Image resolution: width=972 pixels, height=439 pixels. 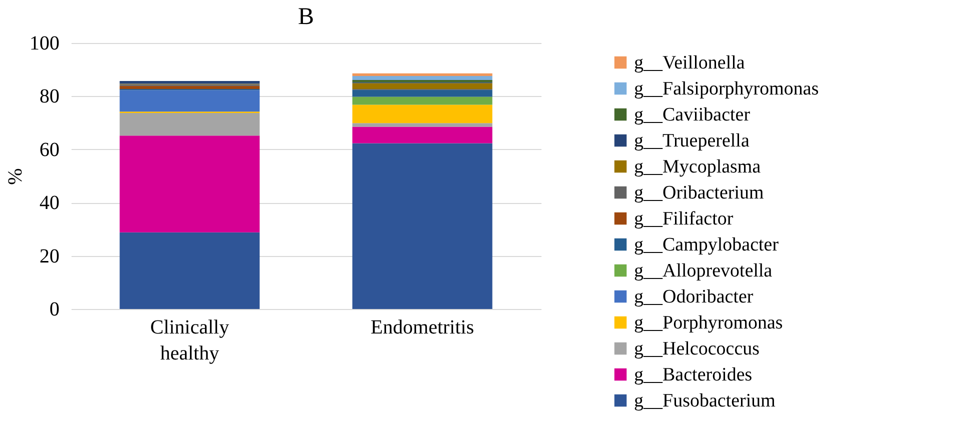 I want to click on y-tick-label: 100, so click(x=45, y=43).